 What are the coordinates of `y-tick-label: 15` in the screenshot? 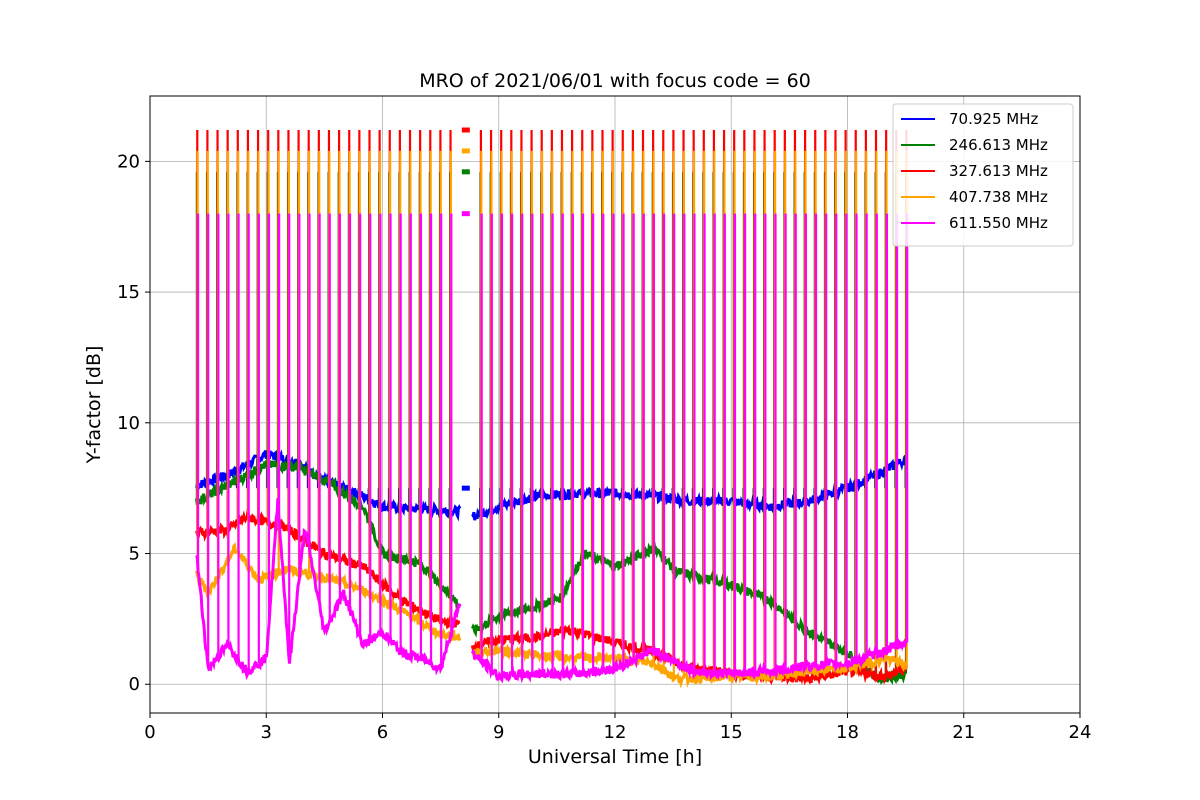 It's located at (128, 292).